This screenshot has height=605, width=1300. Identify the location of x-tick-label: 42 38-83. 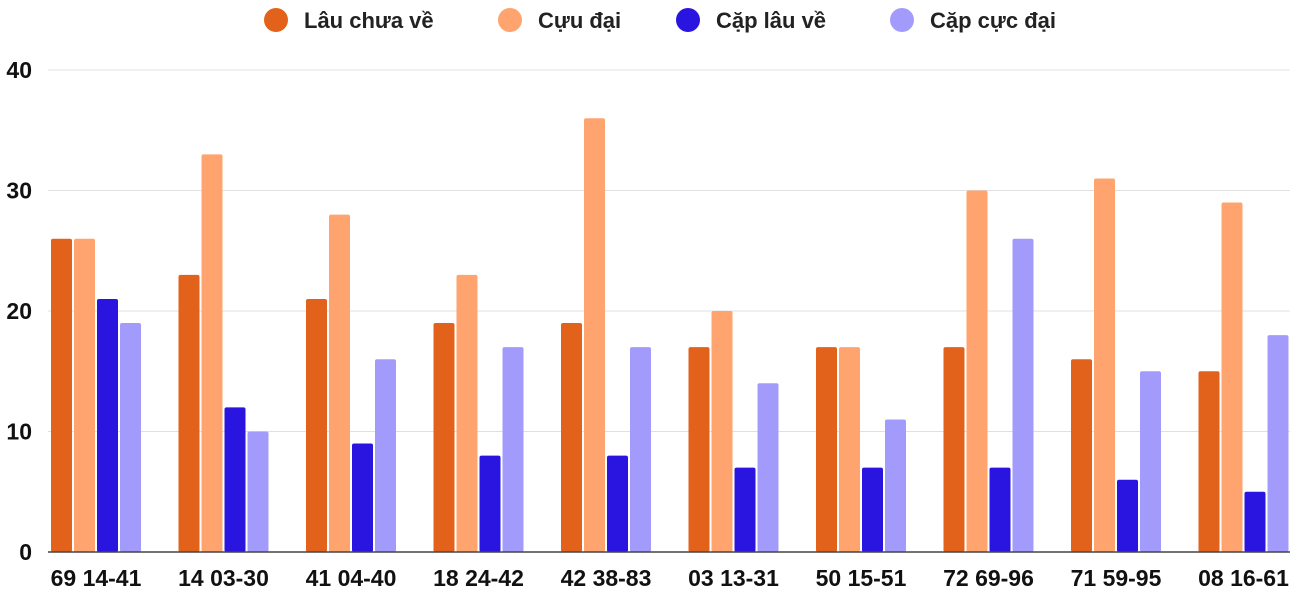
(606, 578).